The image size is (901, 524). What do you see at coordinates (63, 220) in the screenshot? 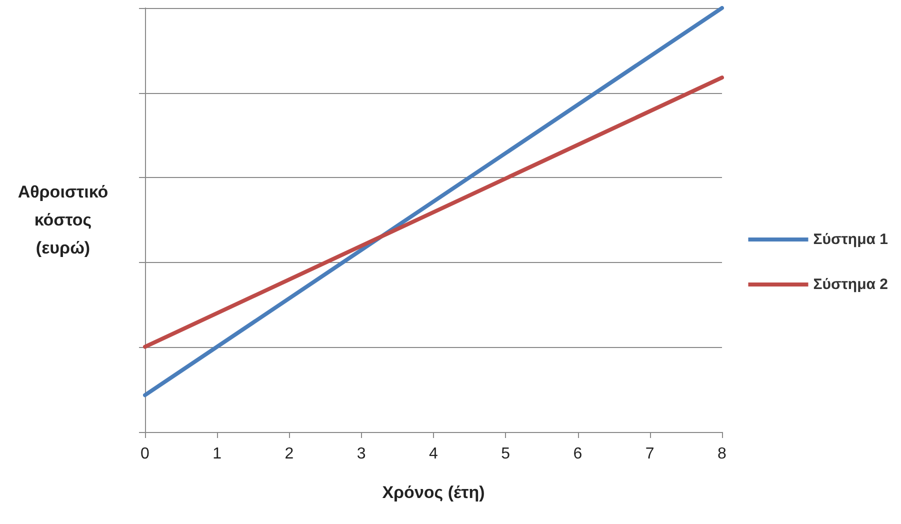
I see `y-axis-title: Αθροιστικό κόστος (ευρώ)` at bounding box center [63, 220].